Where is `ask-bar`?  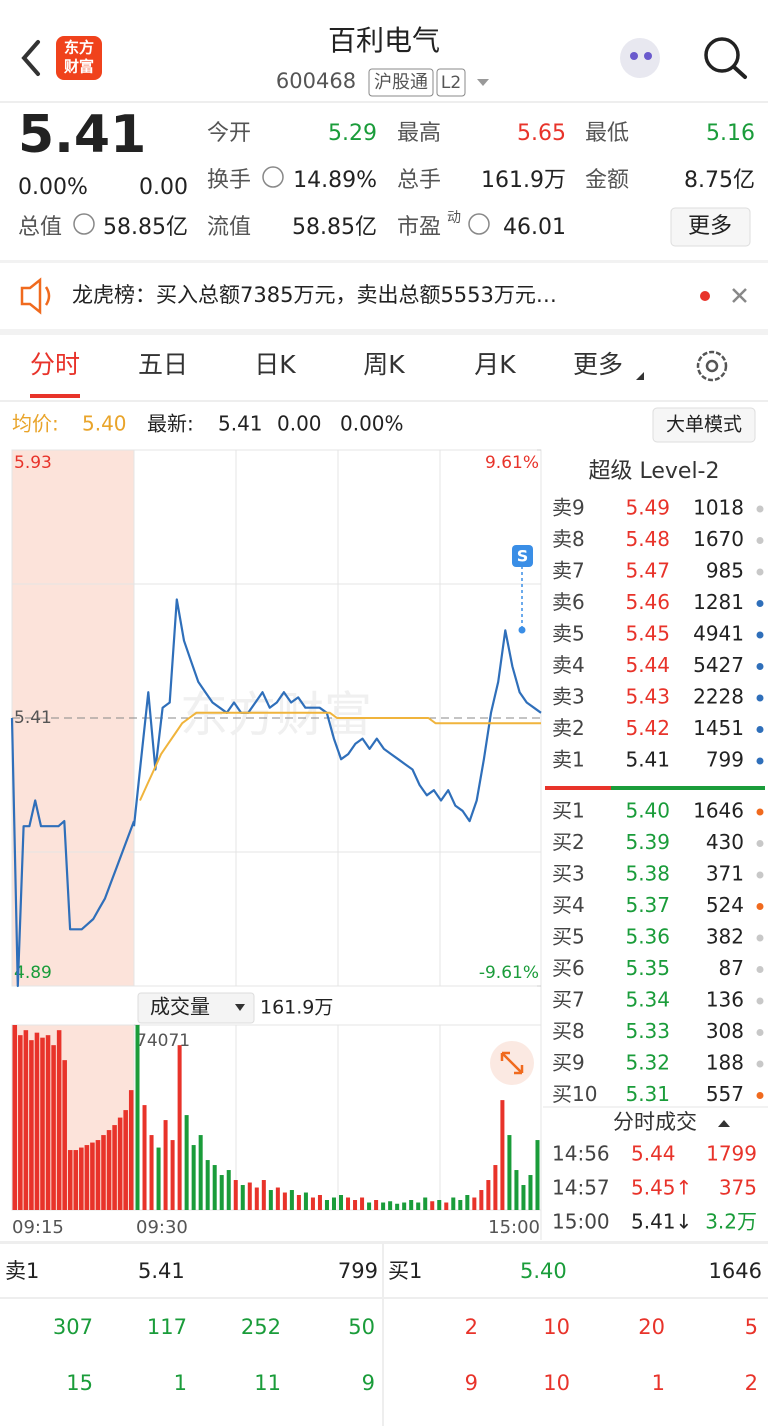
ask-bar is located at coordinates (578, 788).